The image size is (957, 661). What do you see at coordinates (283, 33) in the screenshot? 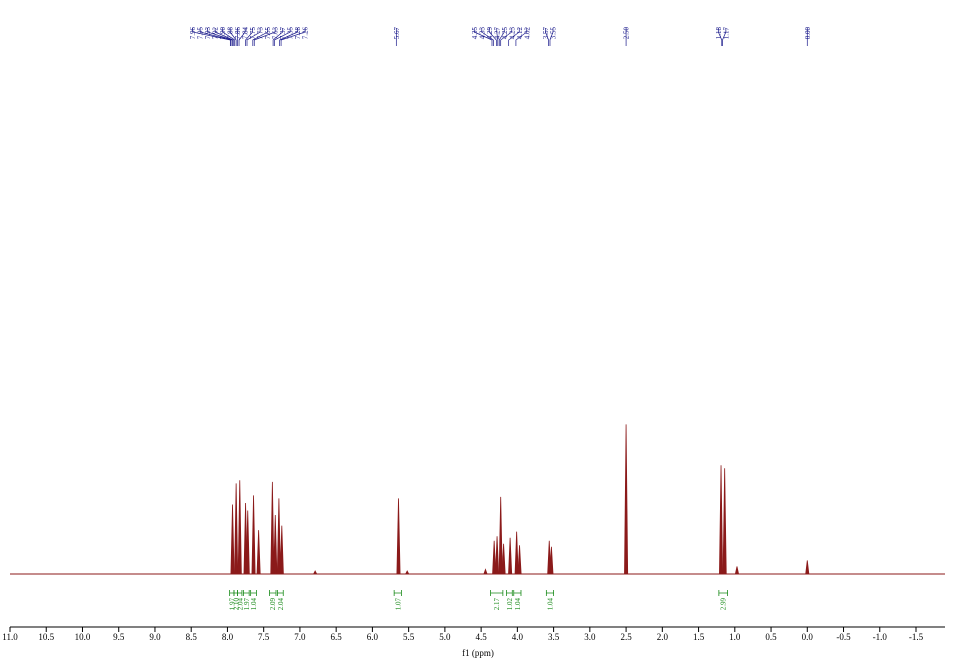
I see `peak-label: 7.37` at bounding box center [283, 33].